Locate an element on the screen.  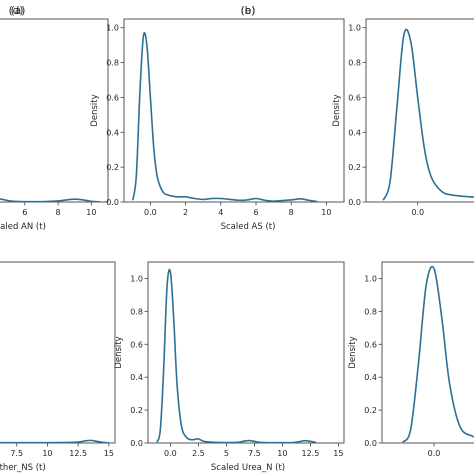
x-axis-label: Scaled AN (t) is located at coordinates (23, 227).